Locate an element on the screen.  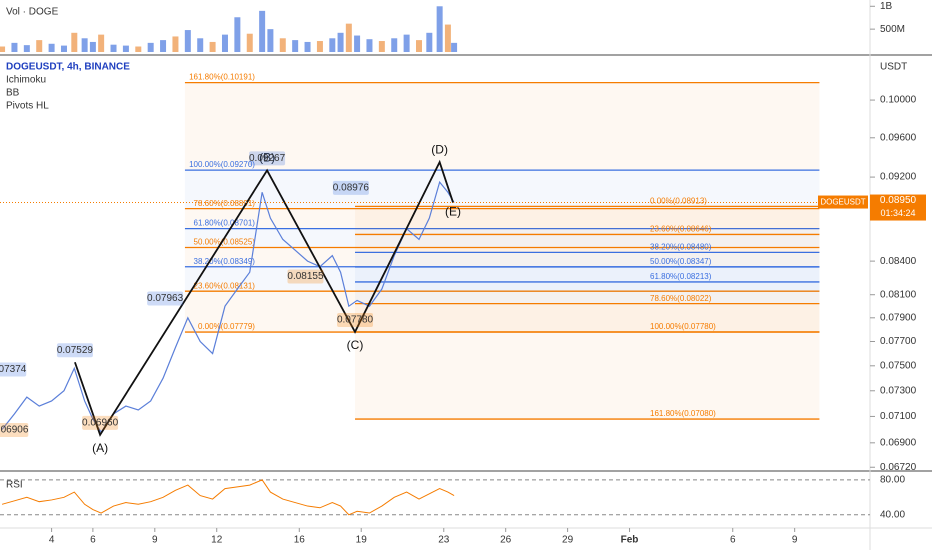
fib-label: 161.80%(0.10191) is located at coordinates (222, 77).